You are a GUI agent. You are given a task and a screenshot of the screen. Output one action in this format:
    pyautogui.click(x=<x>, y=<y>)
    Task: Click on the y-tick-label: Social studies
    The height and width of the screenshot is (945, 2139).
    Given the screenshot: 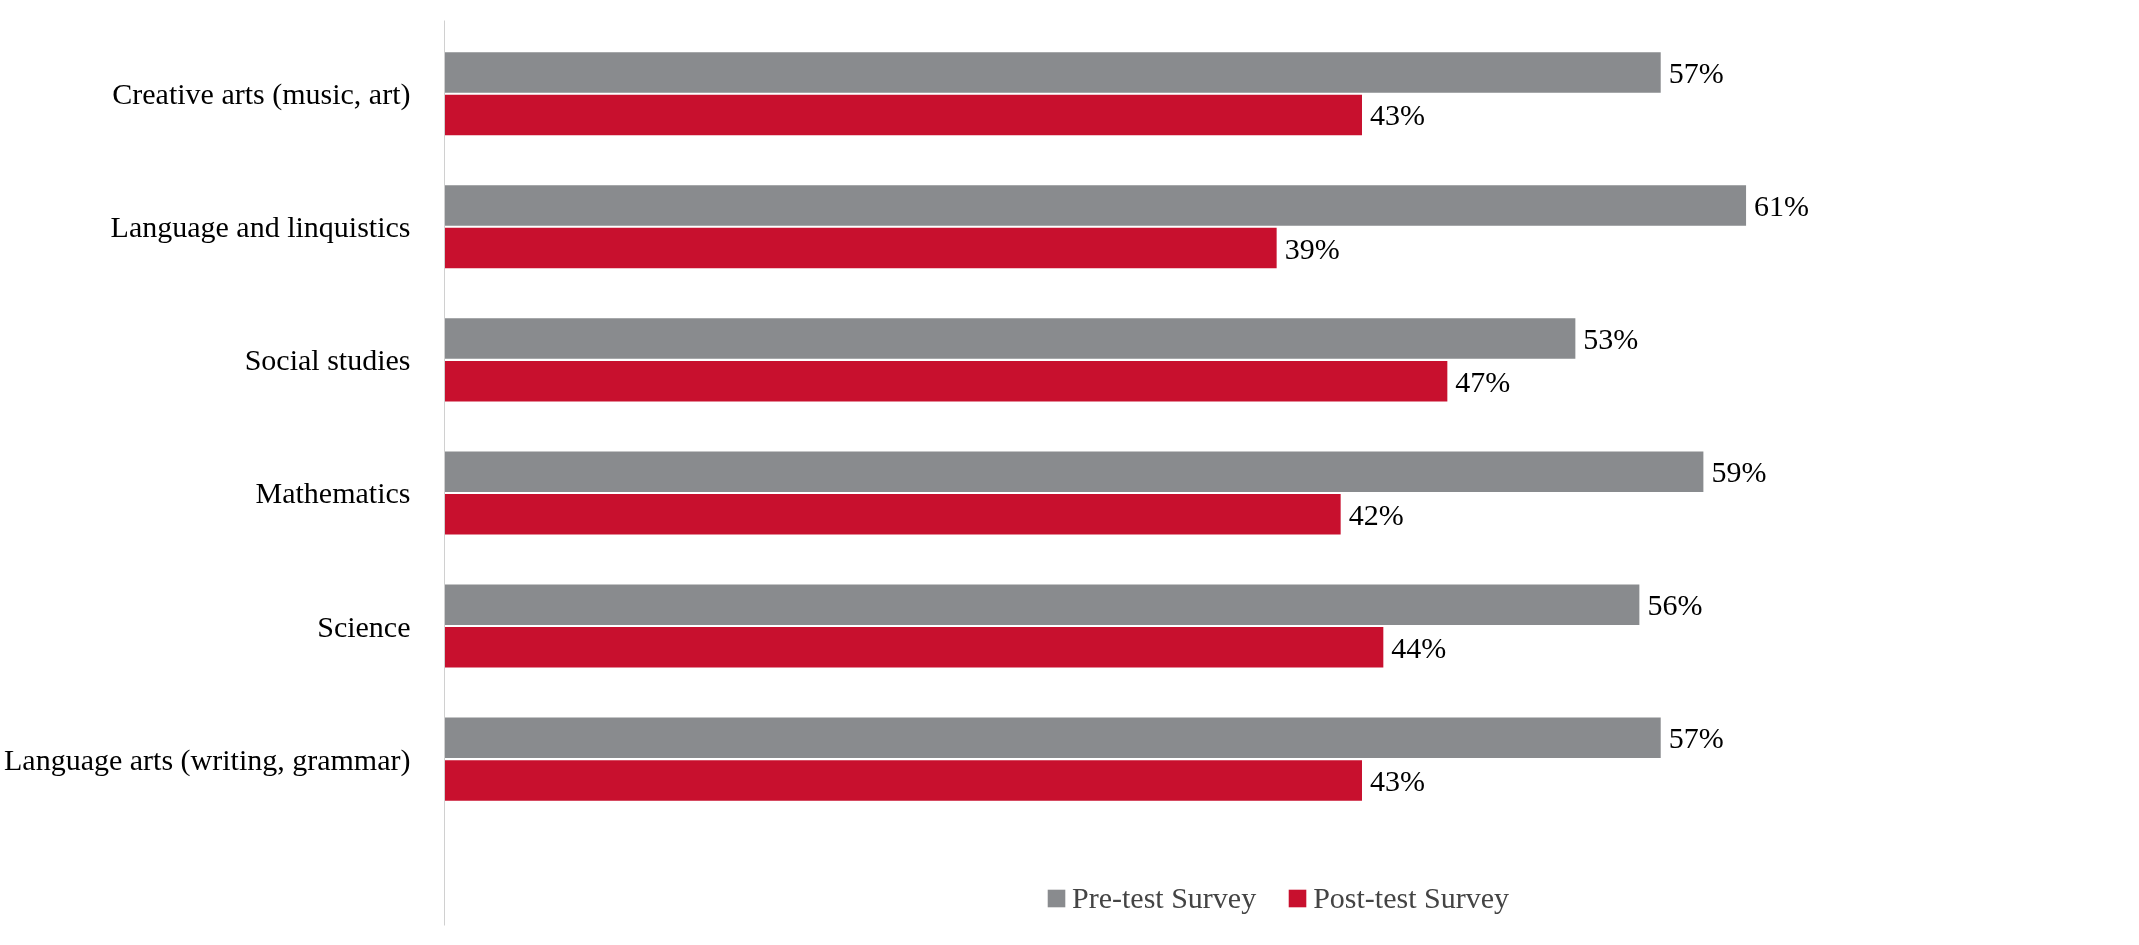 What is the action you would take?
    pyautogui.click(x=327, y=360)
    